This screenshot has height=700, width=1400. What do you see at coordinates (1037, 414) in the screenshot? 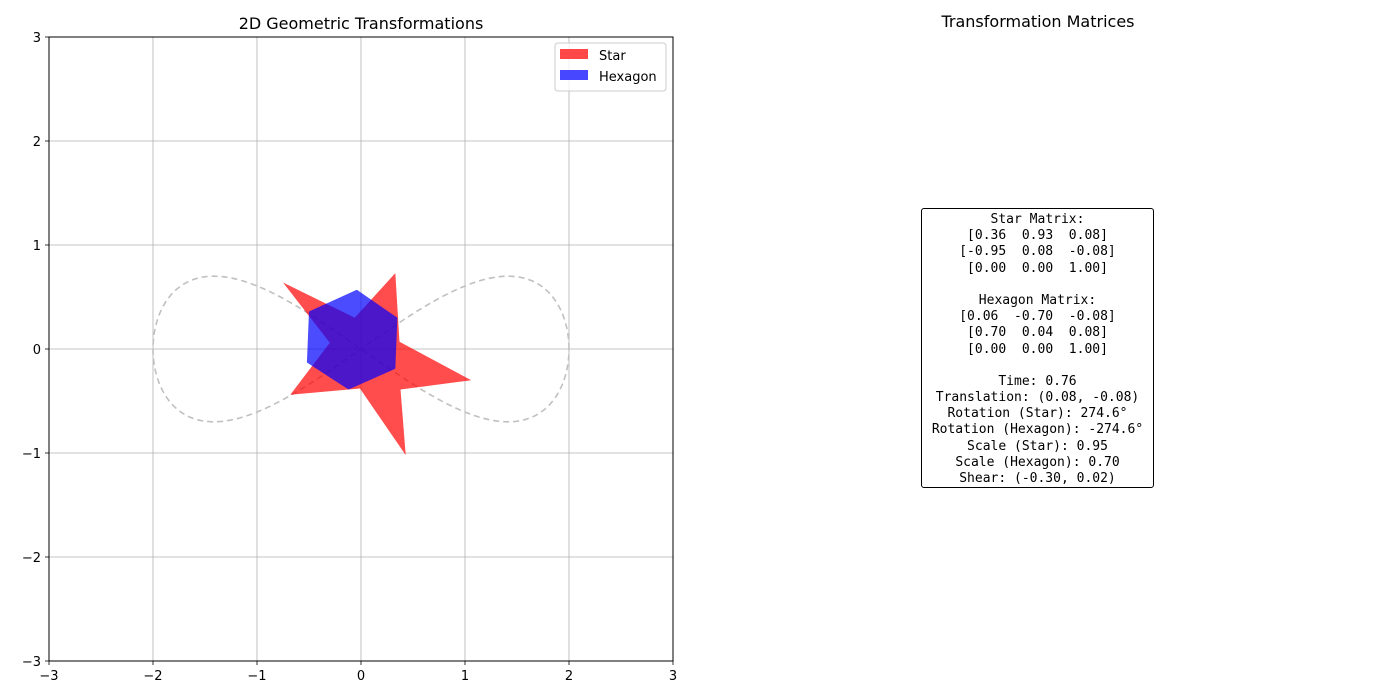
I see `matrix-info-line: Rotation (Star): 274.6°` at bounding box center [1037, 414].